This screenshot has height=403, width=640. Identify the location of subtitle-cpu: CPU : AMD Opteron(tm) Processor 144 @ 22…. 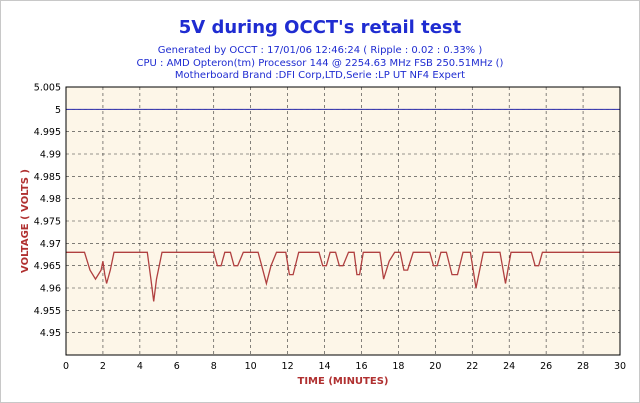
(320, 63).